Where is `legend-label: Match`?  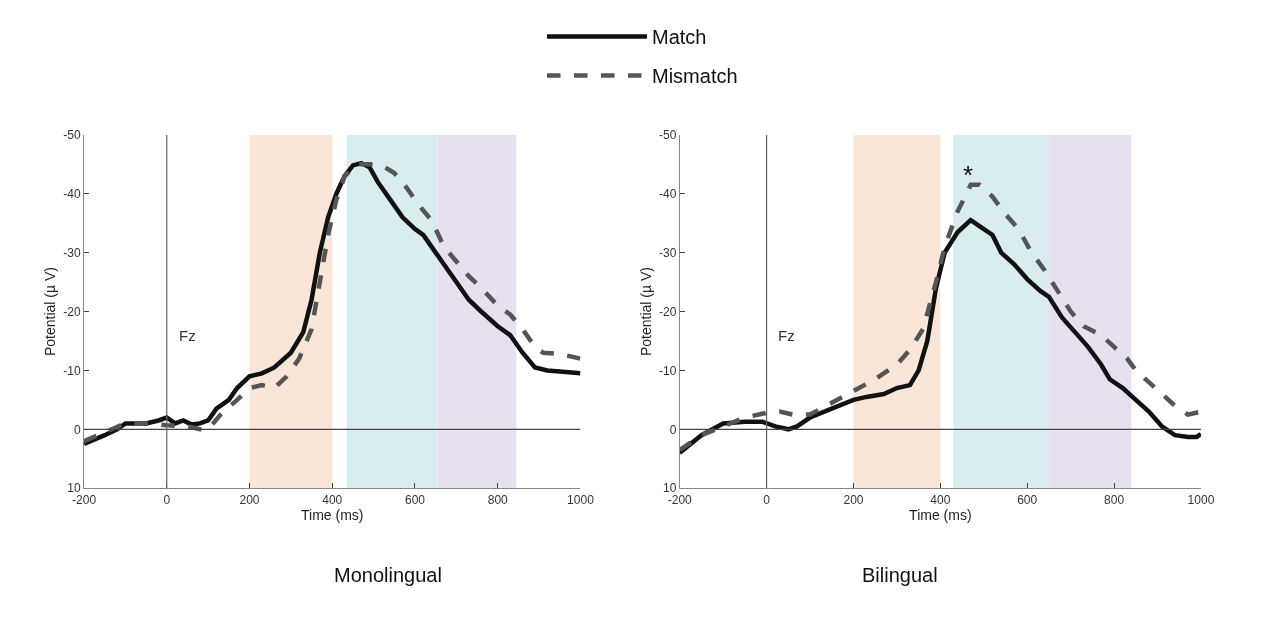 legend-label: Match is located at coordinates (679, 37).